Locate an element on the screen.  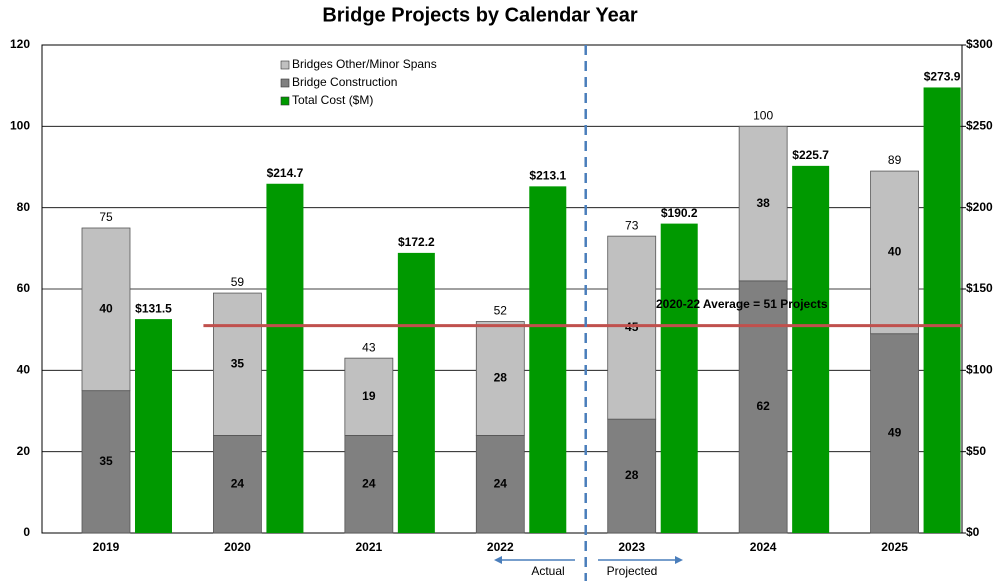
y-tick-label: 100 is located at coordinates (20, 126).